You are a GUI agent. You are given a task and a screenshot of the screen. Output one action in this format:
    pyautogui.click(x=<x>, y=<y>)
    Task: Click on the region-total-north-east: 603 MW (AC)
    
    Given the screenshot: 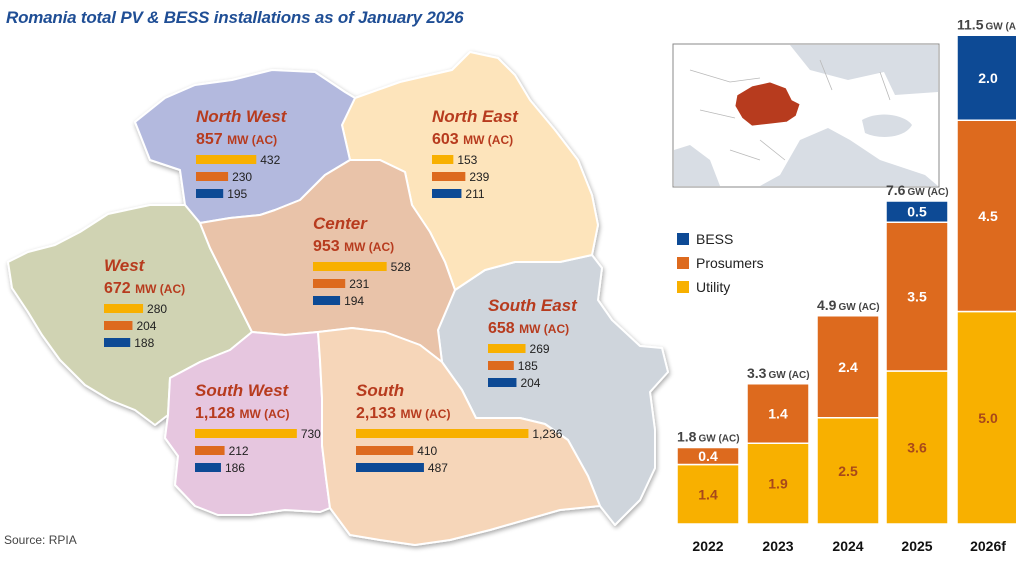 What is the action you would take?
    pyautogui.click(x=472, y=139)
    